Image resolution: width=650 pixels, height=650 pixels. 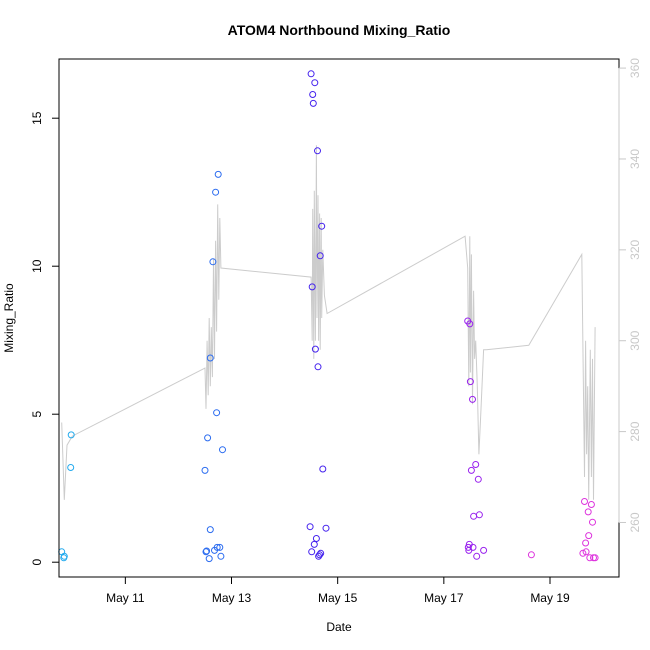 What do you see at coordinates (125, 598) in the screenshot?
I see `x-tick-label: May 11` at bounding box center [125, 598].